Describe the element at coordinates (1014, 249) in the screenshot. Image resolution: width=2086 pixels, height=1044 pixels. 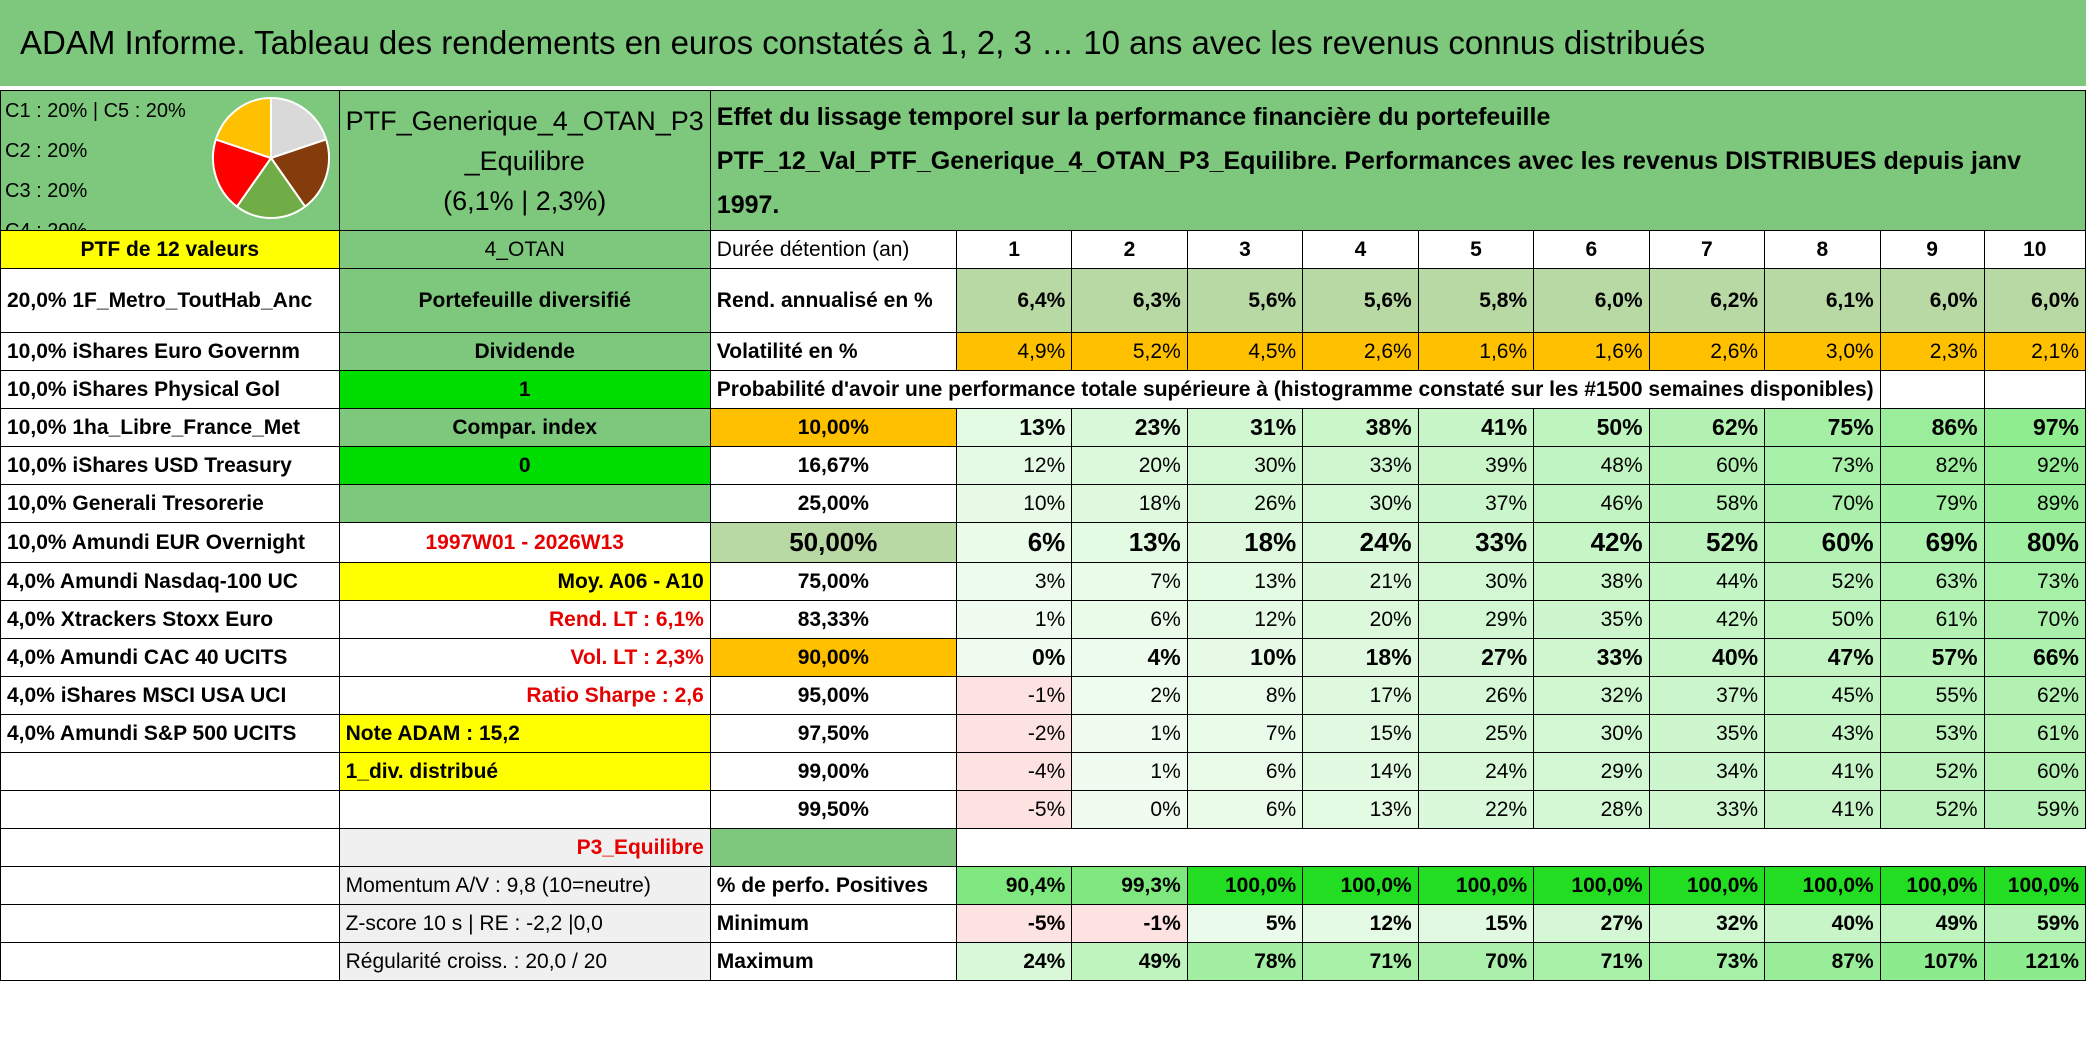
I see `year-header: 1` at that location.